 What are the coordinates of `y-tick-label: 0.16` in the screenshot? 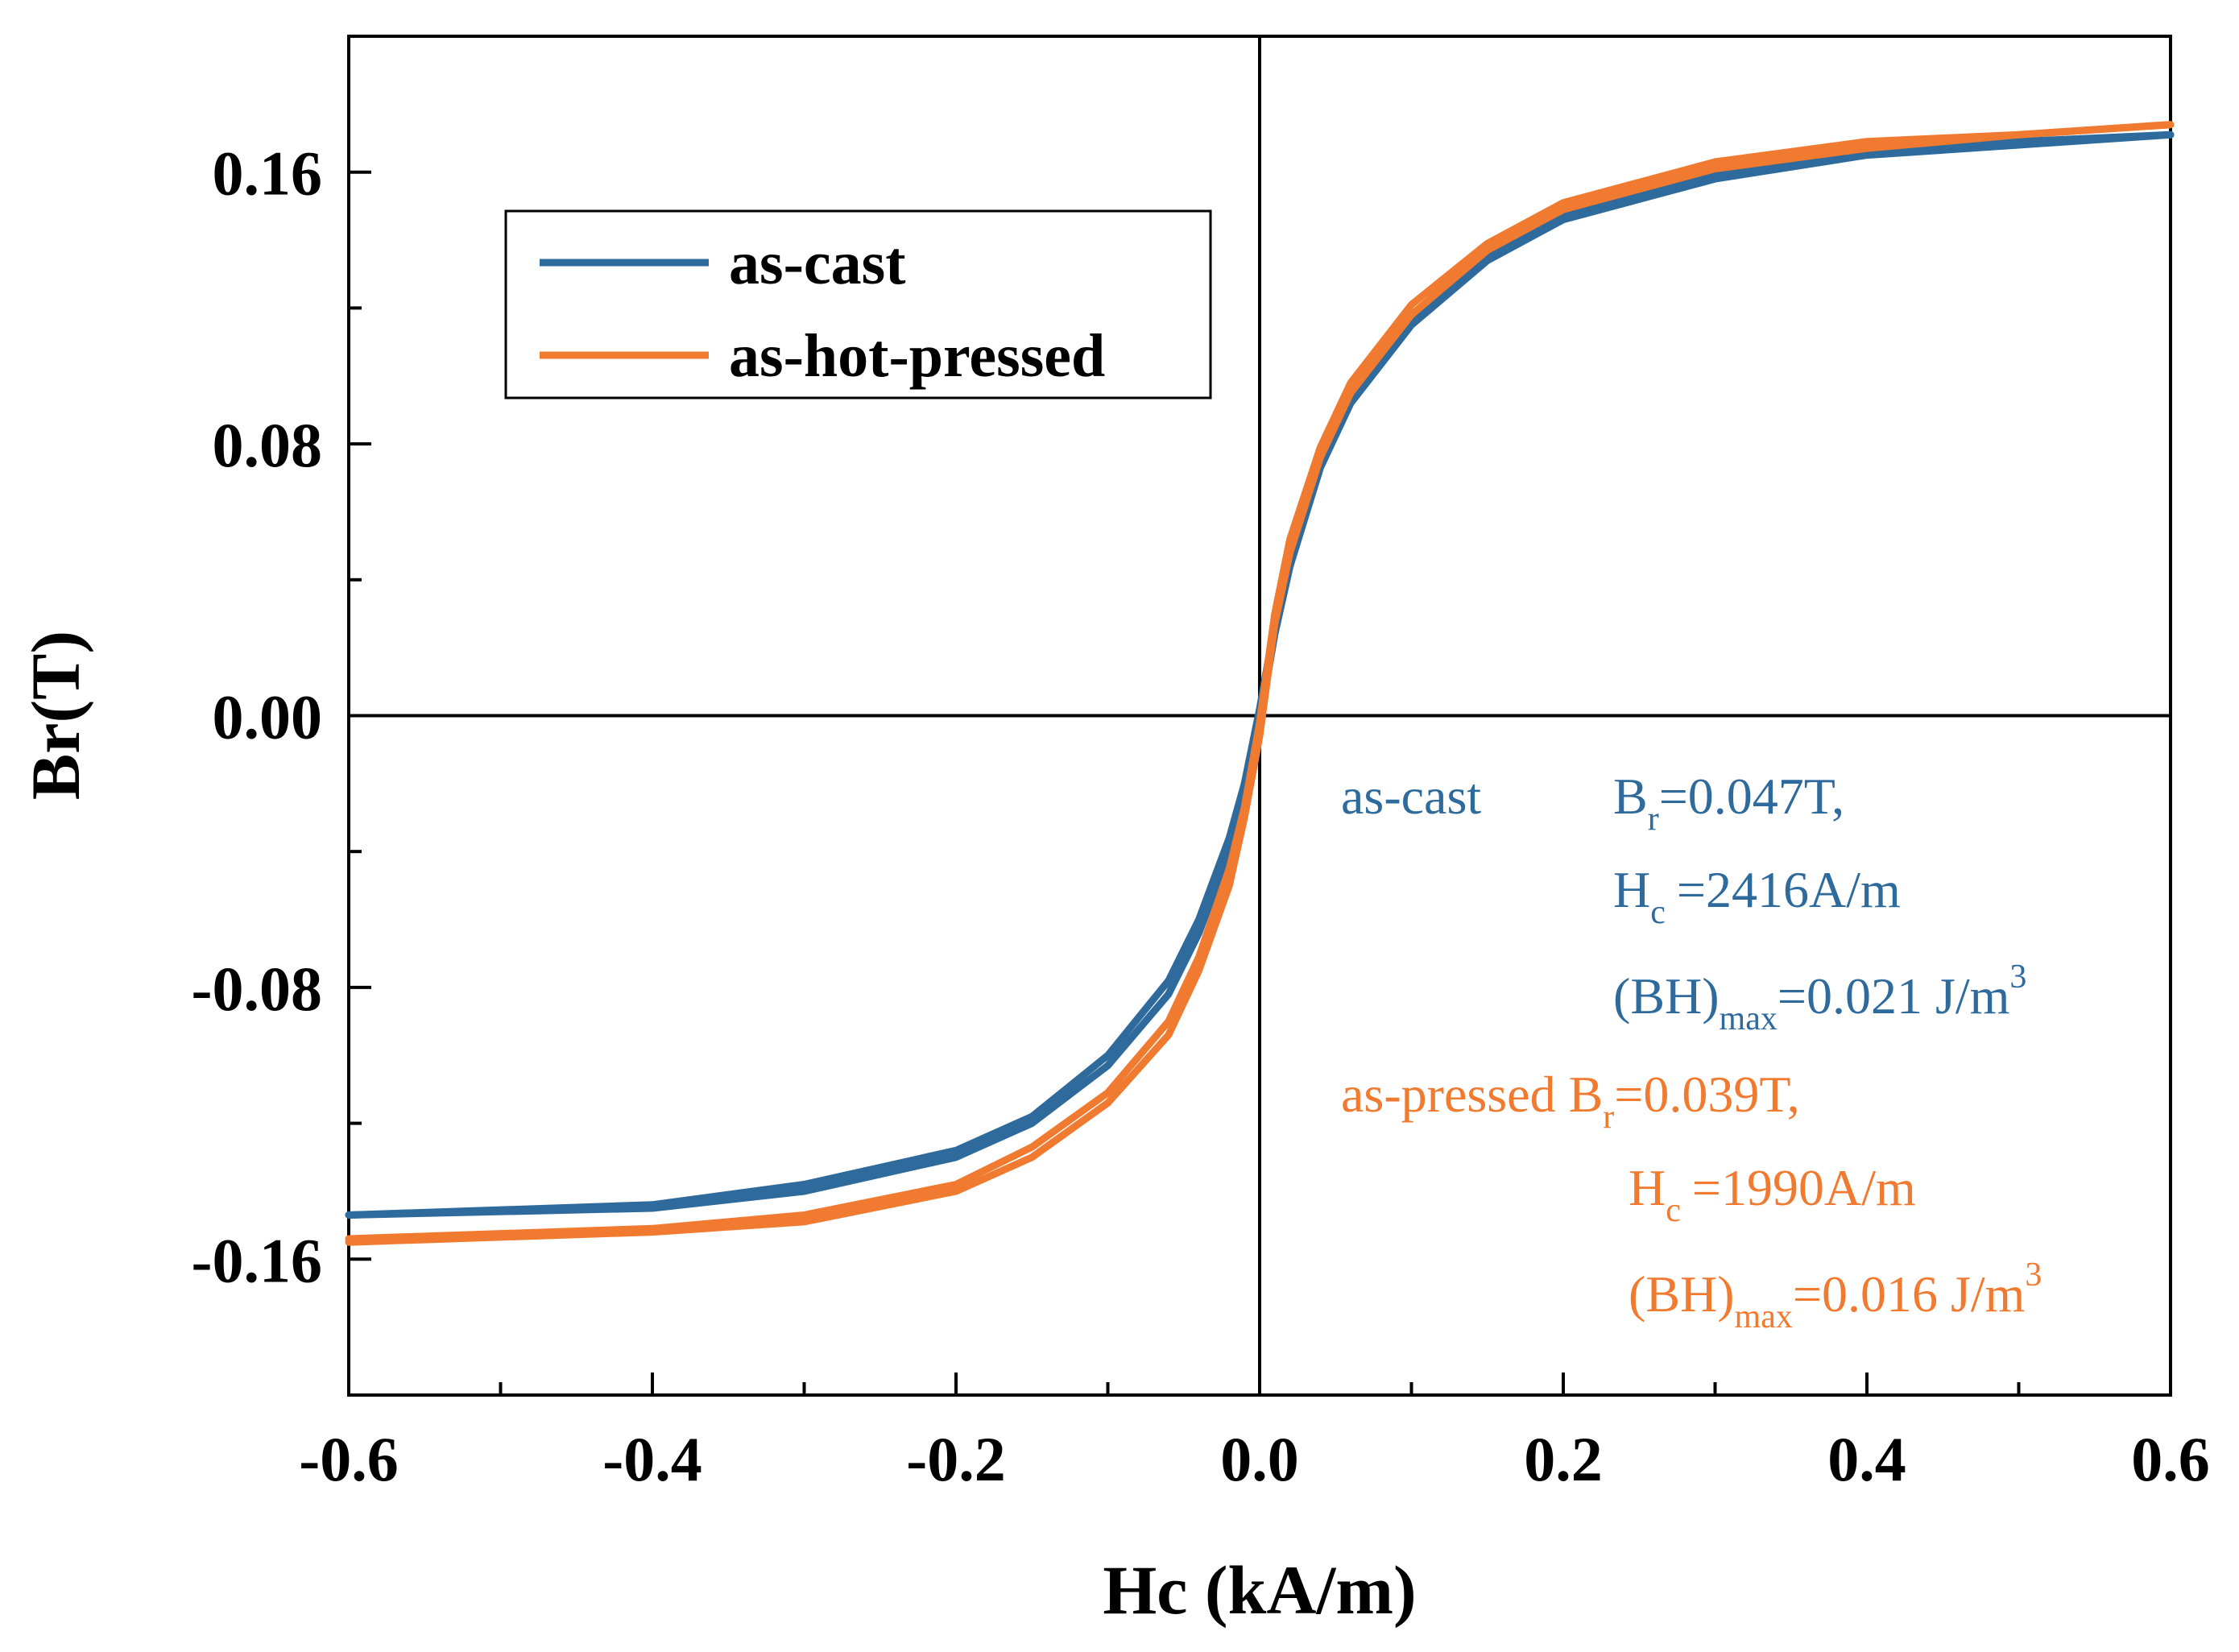 It's located at (268, 174).